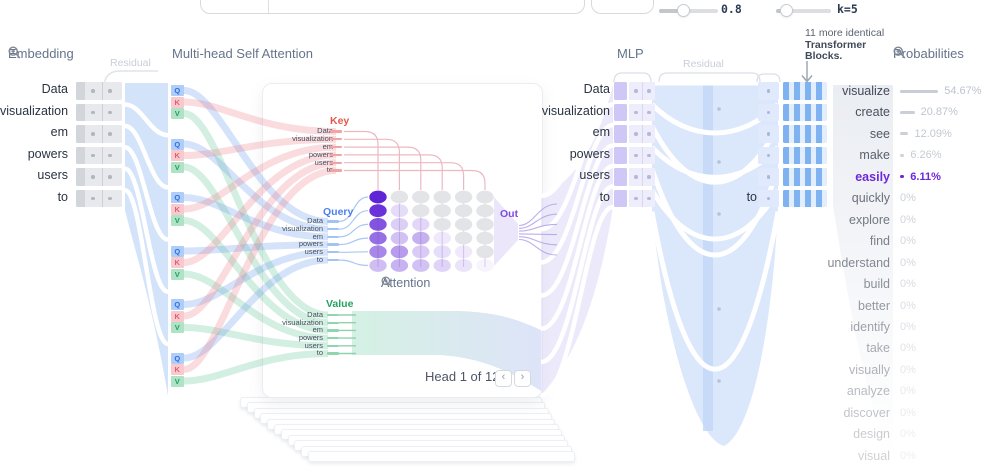 This screenshot has height=473, width=984. Describe the element at coordinates (882, 198) in the screenshot. I see `probability-row: quickly 0%` at that location.